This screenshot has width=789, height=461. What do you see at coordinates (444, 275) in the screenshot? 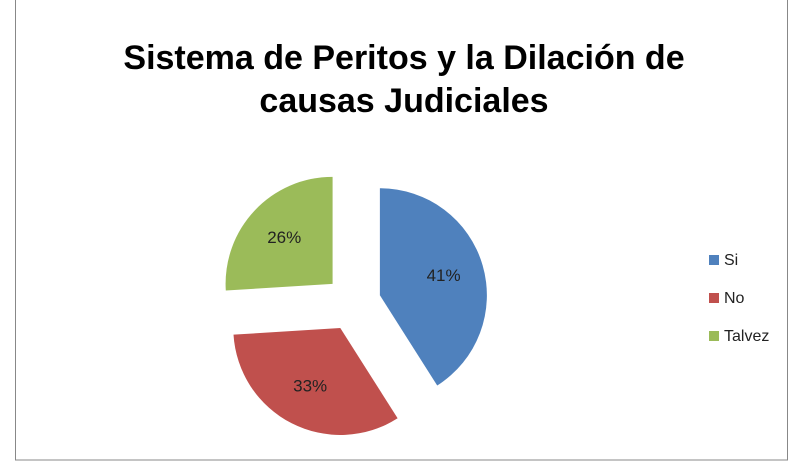
I see `data-label: 41%` at bounding box center [444, 275].